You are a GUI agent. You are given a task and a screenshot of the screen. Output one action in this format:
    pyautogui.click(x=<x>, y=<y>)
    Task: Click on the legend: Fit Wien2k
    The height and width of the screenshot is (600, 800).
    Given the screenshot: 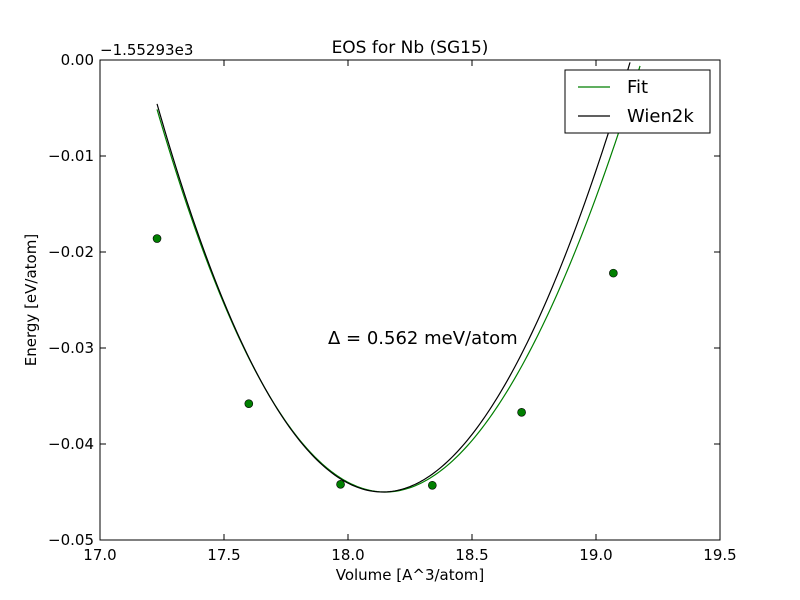 What is the action you would take?
    pyautogui.click(x=637, y=101)
    